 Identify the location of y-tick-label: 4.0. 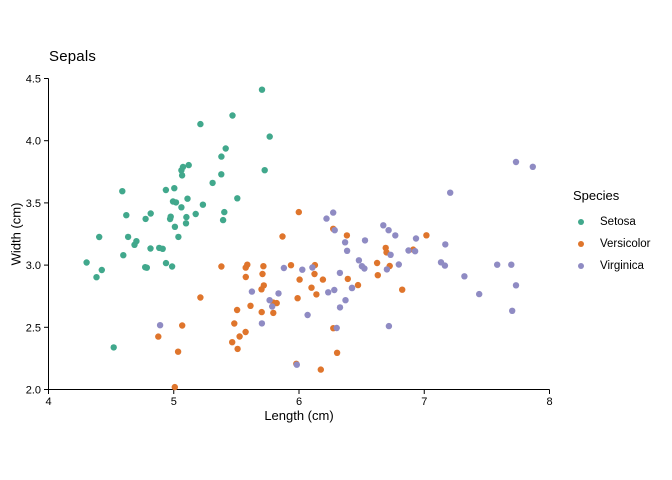
(33, 142).